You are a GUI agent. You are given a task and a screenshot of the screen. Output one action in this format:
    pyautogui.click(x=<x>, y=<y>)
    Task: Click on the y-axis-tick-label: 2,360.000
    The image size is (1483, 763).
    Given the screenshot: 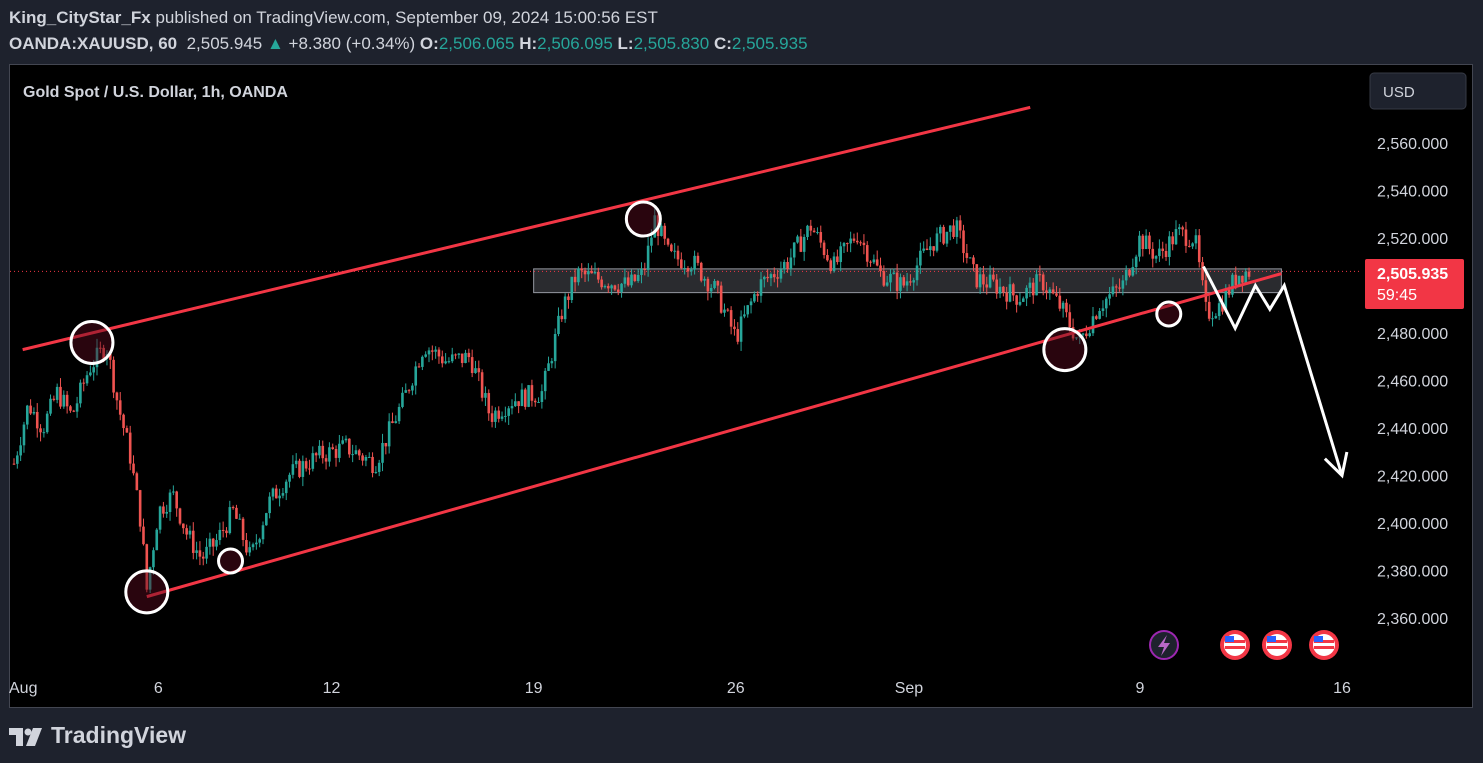 What is the action you would take?
    pyautogui.click(x=1412, y=619)
    